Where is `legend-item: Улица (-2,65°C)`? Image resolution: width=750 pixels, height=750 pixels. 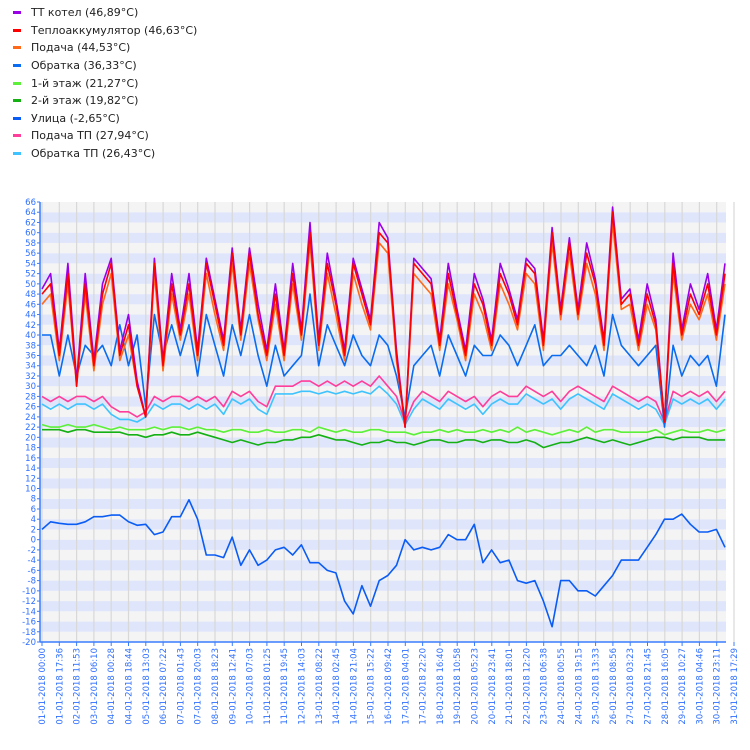 legend-item: Улица (-2,65°C) is located at coordinates (104, 119).